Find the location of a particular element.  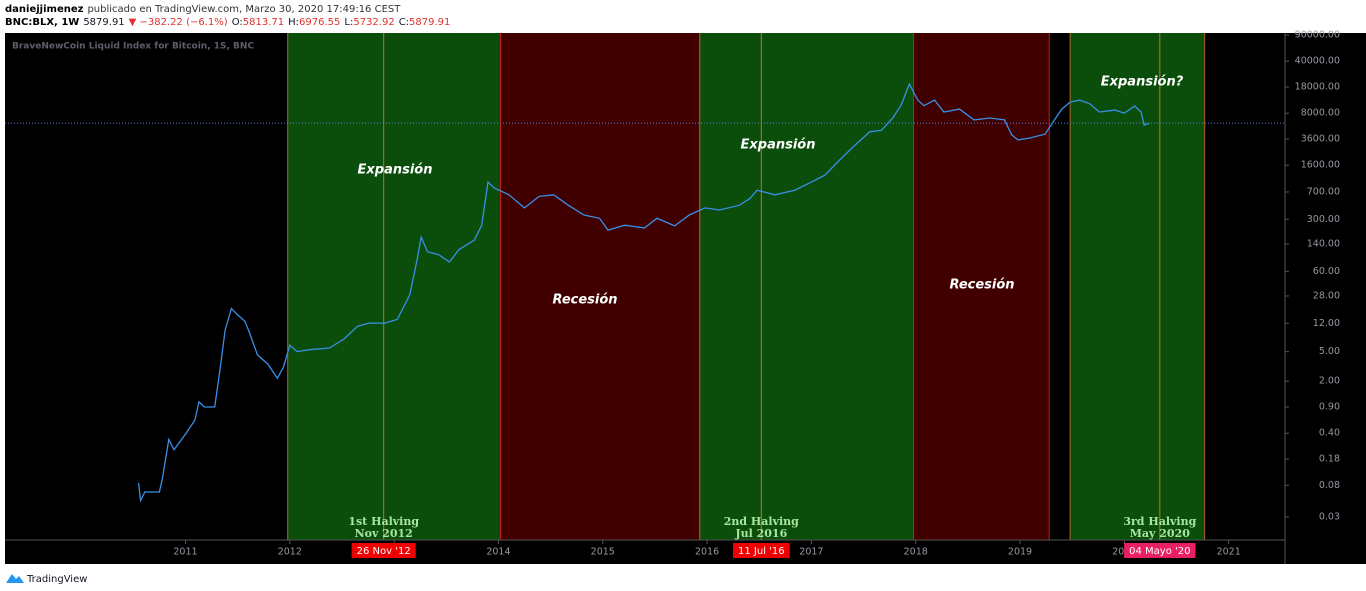

y-tick-label: 300.00 is located at coordinates (1323, 219).